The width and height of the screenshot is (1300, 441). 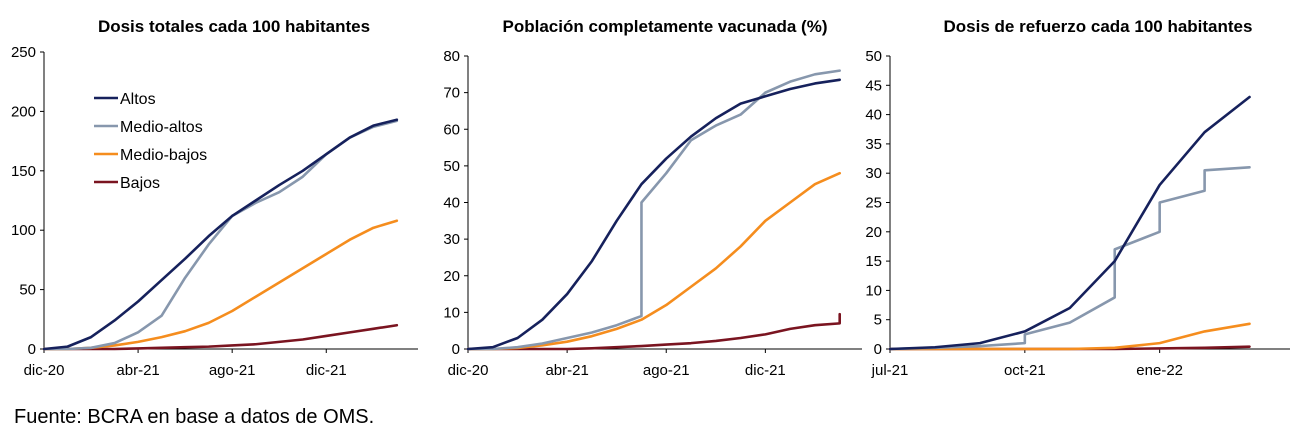 I want to click on panel-title: Dosis totales cada 100 habitantes, so click(x=234, y=26).